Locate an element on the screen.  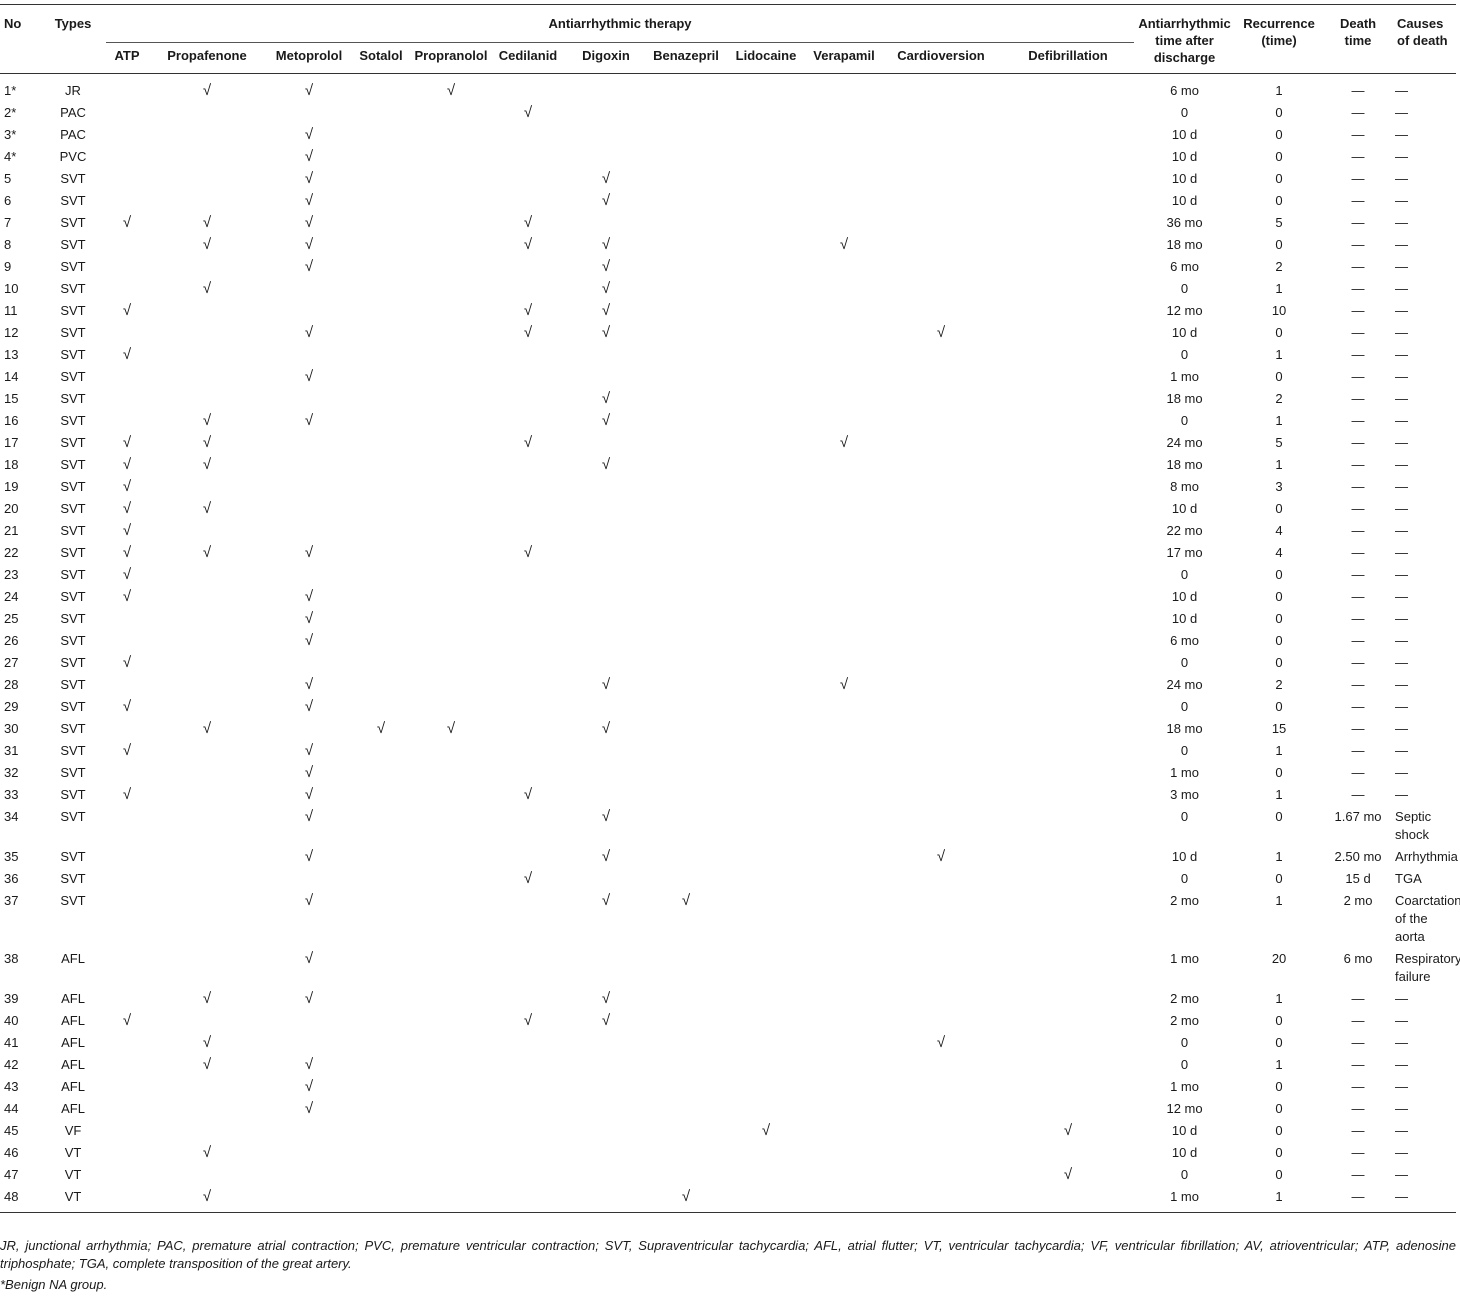
table-row: 30 SVT √ √ √ √ 18 mo 15 — — is located at coordinates (728, 729).